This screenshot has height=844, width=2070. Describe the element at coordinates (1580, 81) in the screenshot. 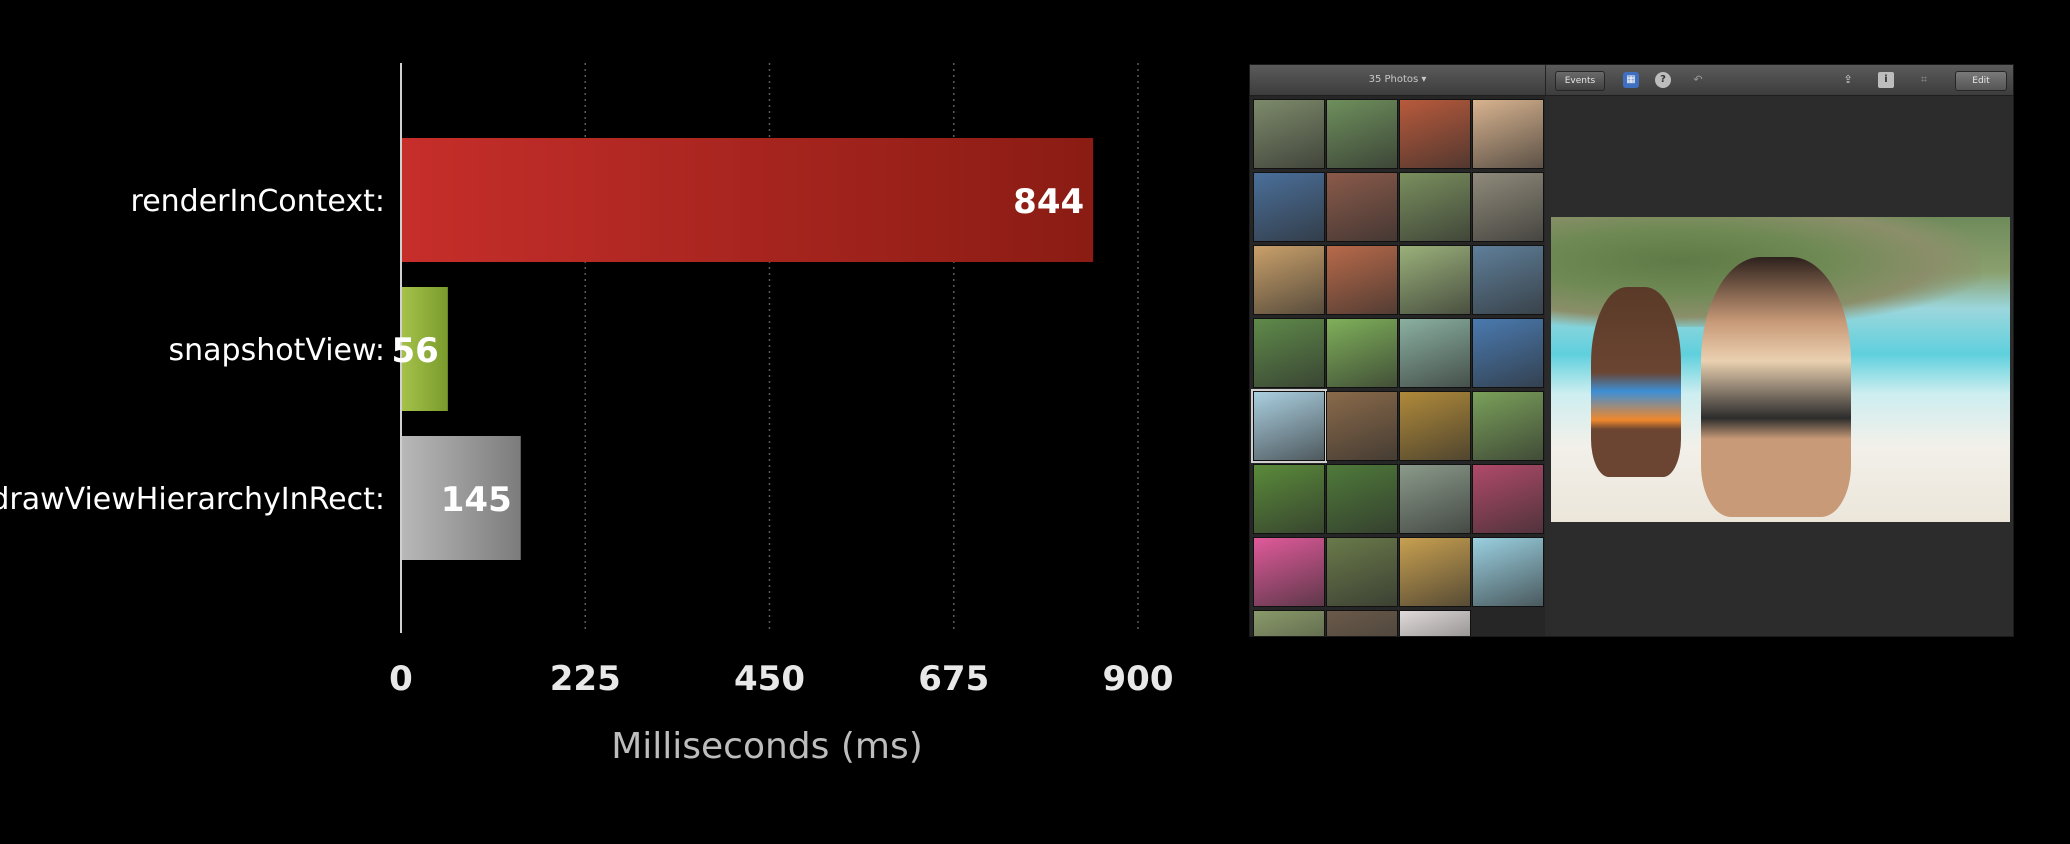

I see `events-button: Events` at that location.